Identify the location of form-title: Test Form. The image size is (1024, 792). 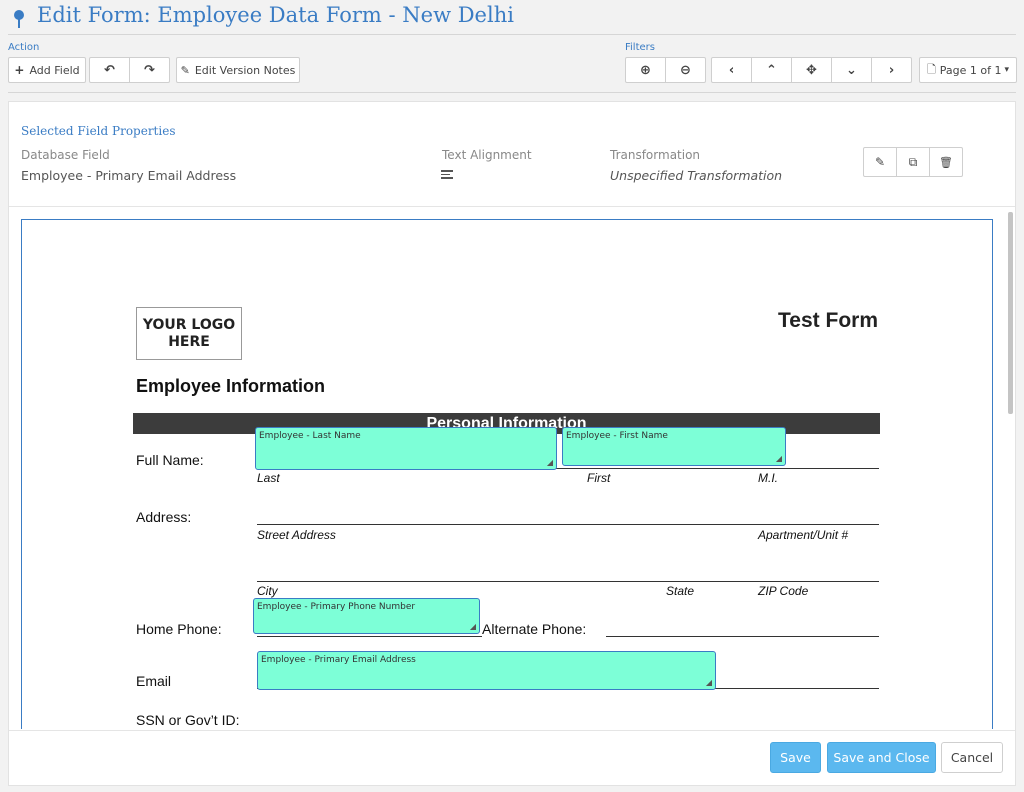
(828, 320).